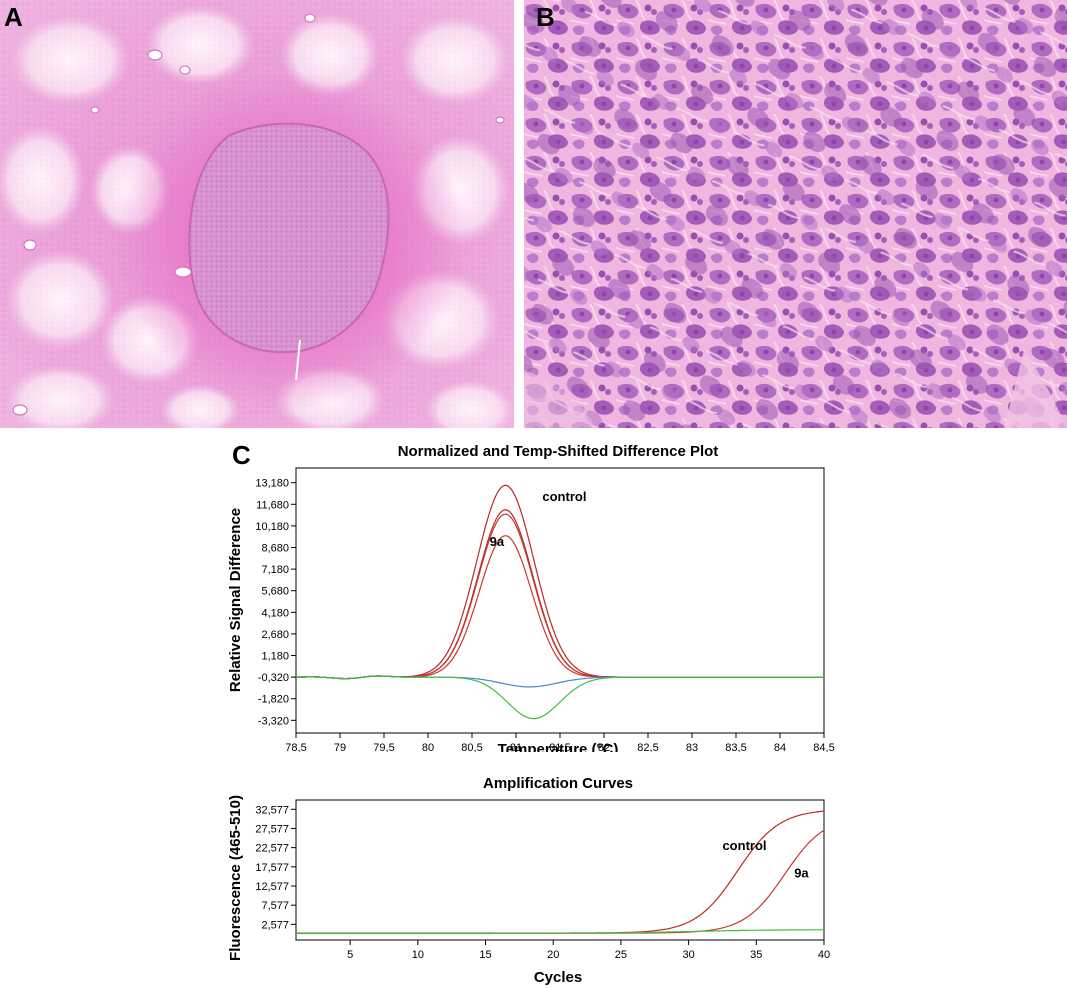 Image resolution: width=1067 pixels, height=988 pixels. Describe the element at coordinates (275, 549) in the screenshot. I see `y-tick-label: 8,680` at that location.